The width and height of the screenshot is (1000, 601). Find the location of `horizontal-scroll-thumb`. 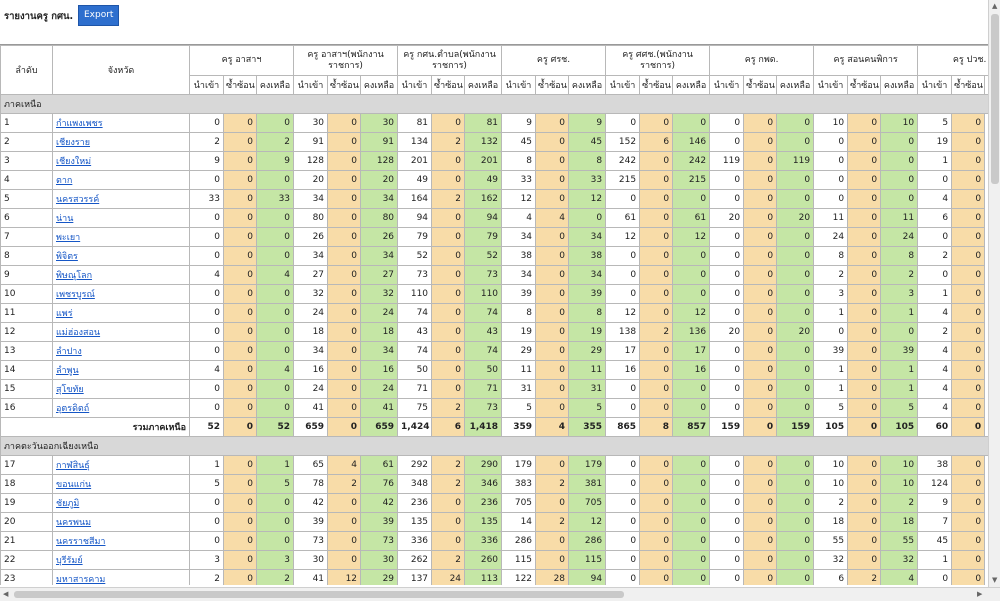

horizontal-scroll-thumb is located at coordinates (319, 594).